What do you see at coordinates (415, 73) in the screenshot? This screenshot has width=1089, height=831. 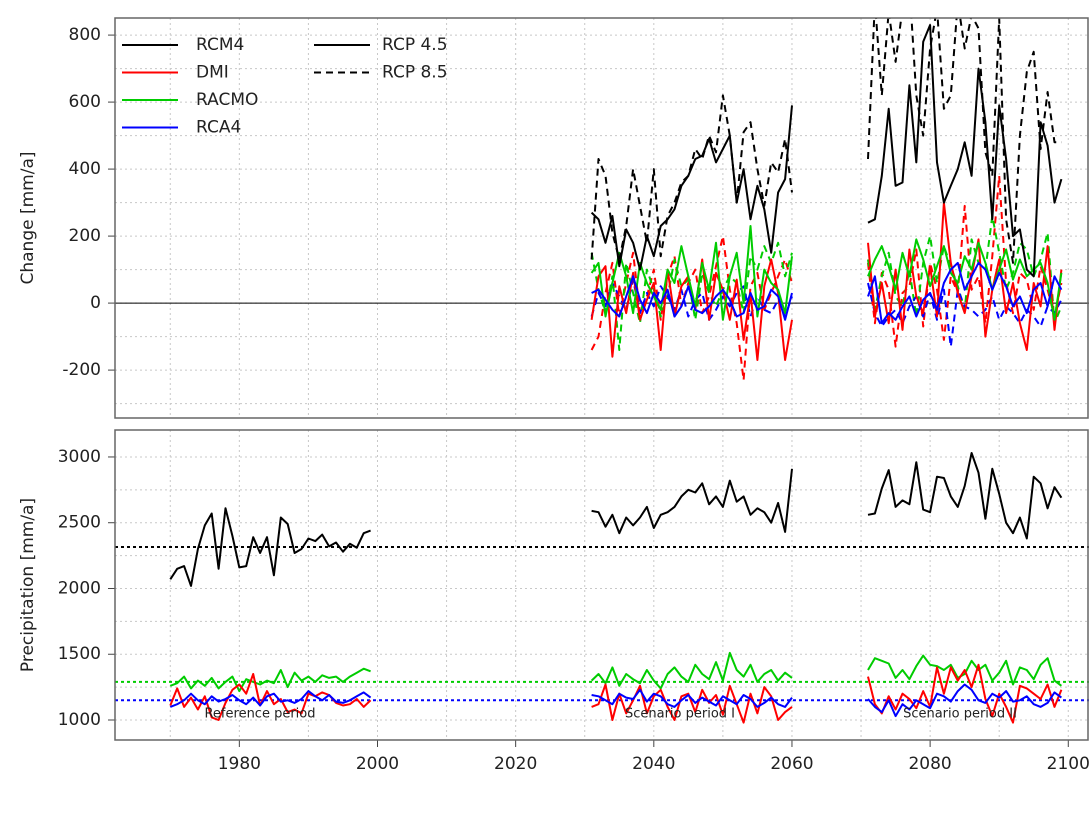 I see `legend-label: RCP 8.5` at bounding box center [415, 73].